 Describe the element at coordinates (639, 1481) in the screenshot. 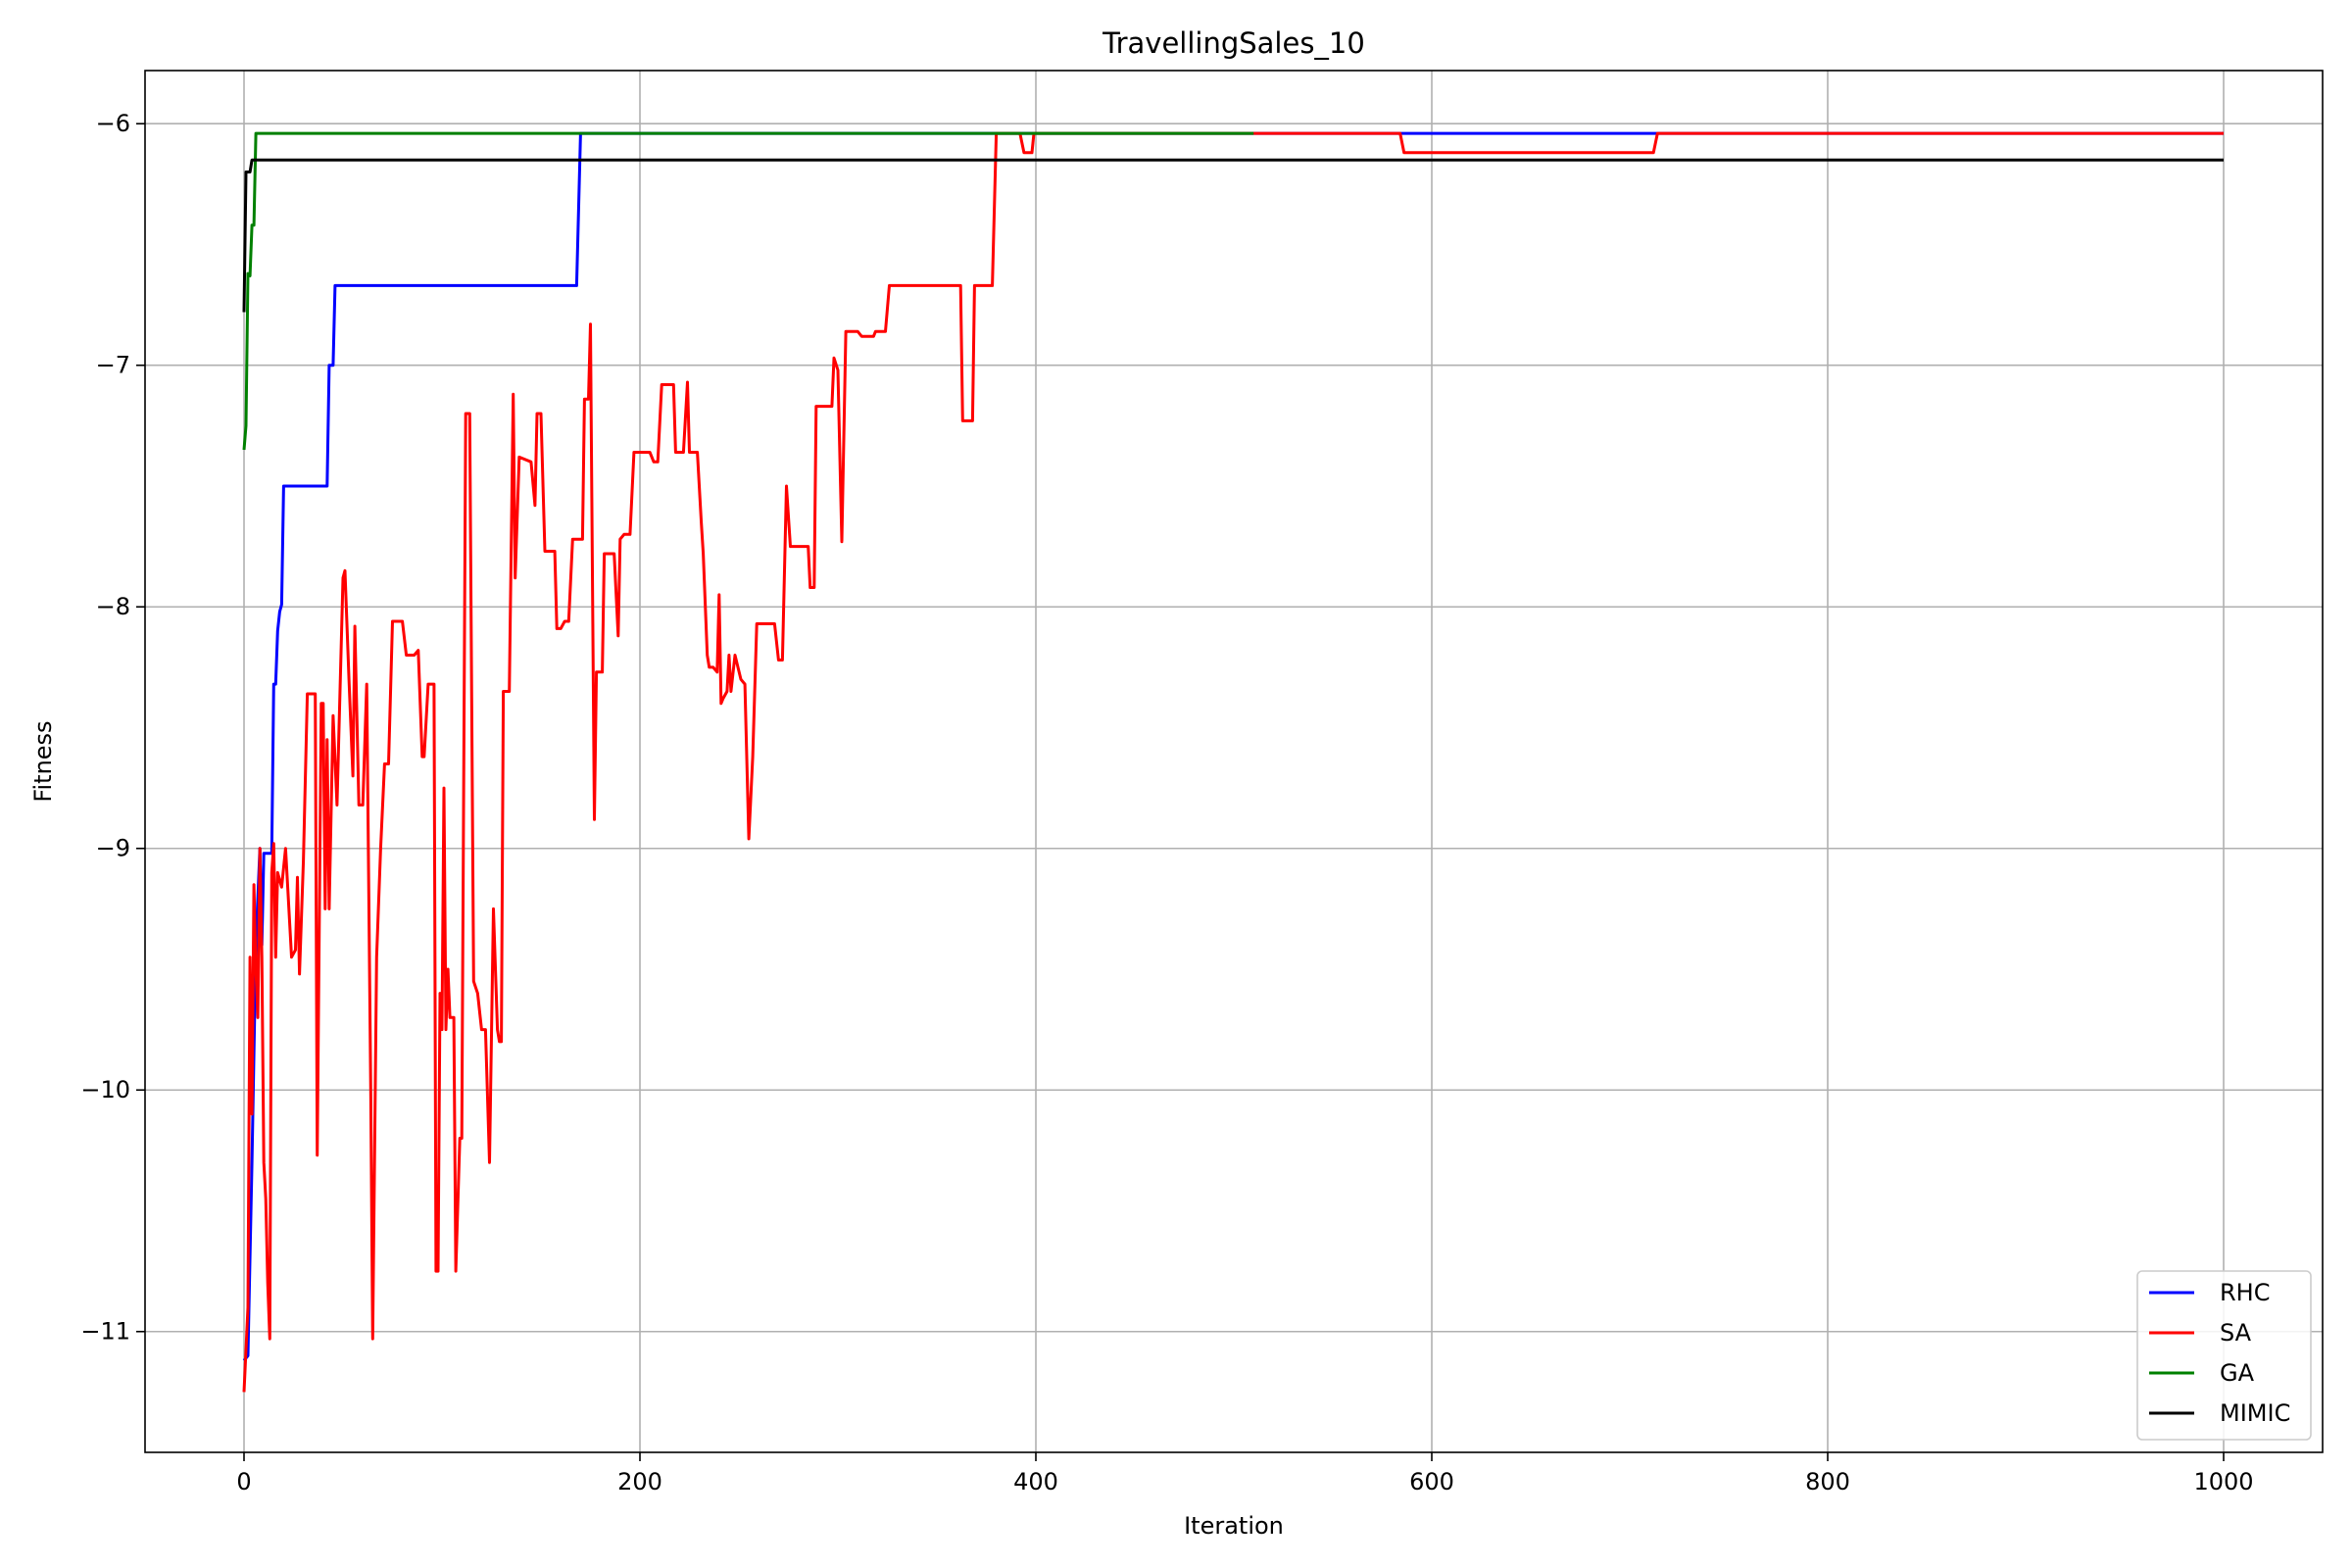

I see `x-tick-label: 200` at that location.